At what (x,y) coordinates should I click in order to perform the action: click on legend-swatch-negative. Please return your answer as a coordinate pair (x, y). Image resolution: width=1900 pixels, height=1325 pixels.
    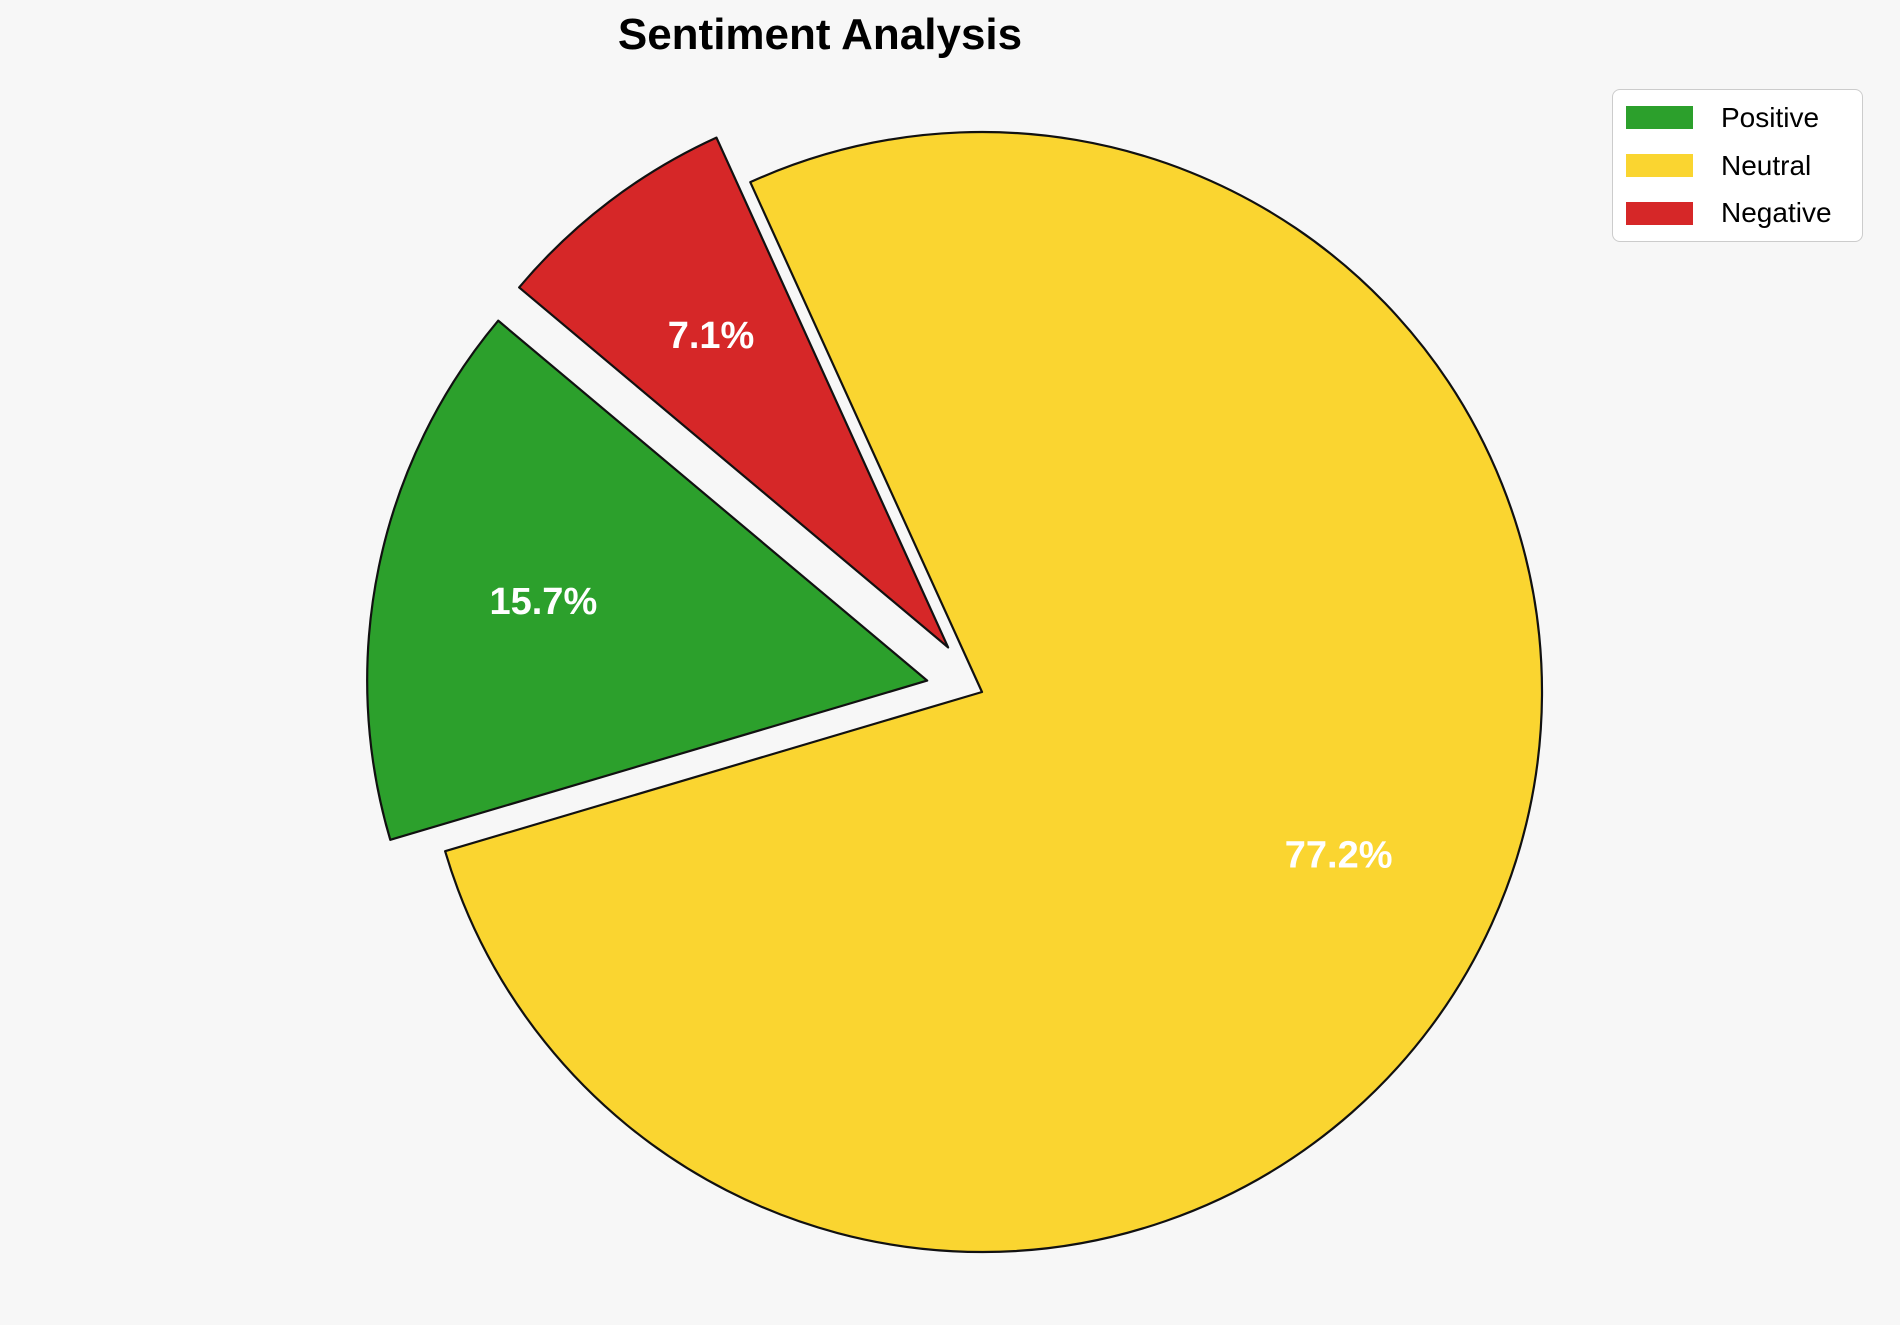
    Looking at the image, I should click on (1659, 213).